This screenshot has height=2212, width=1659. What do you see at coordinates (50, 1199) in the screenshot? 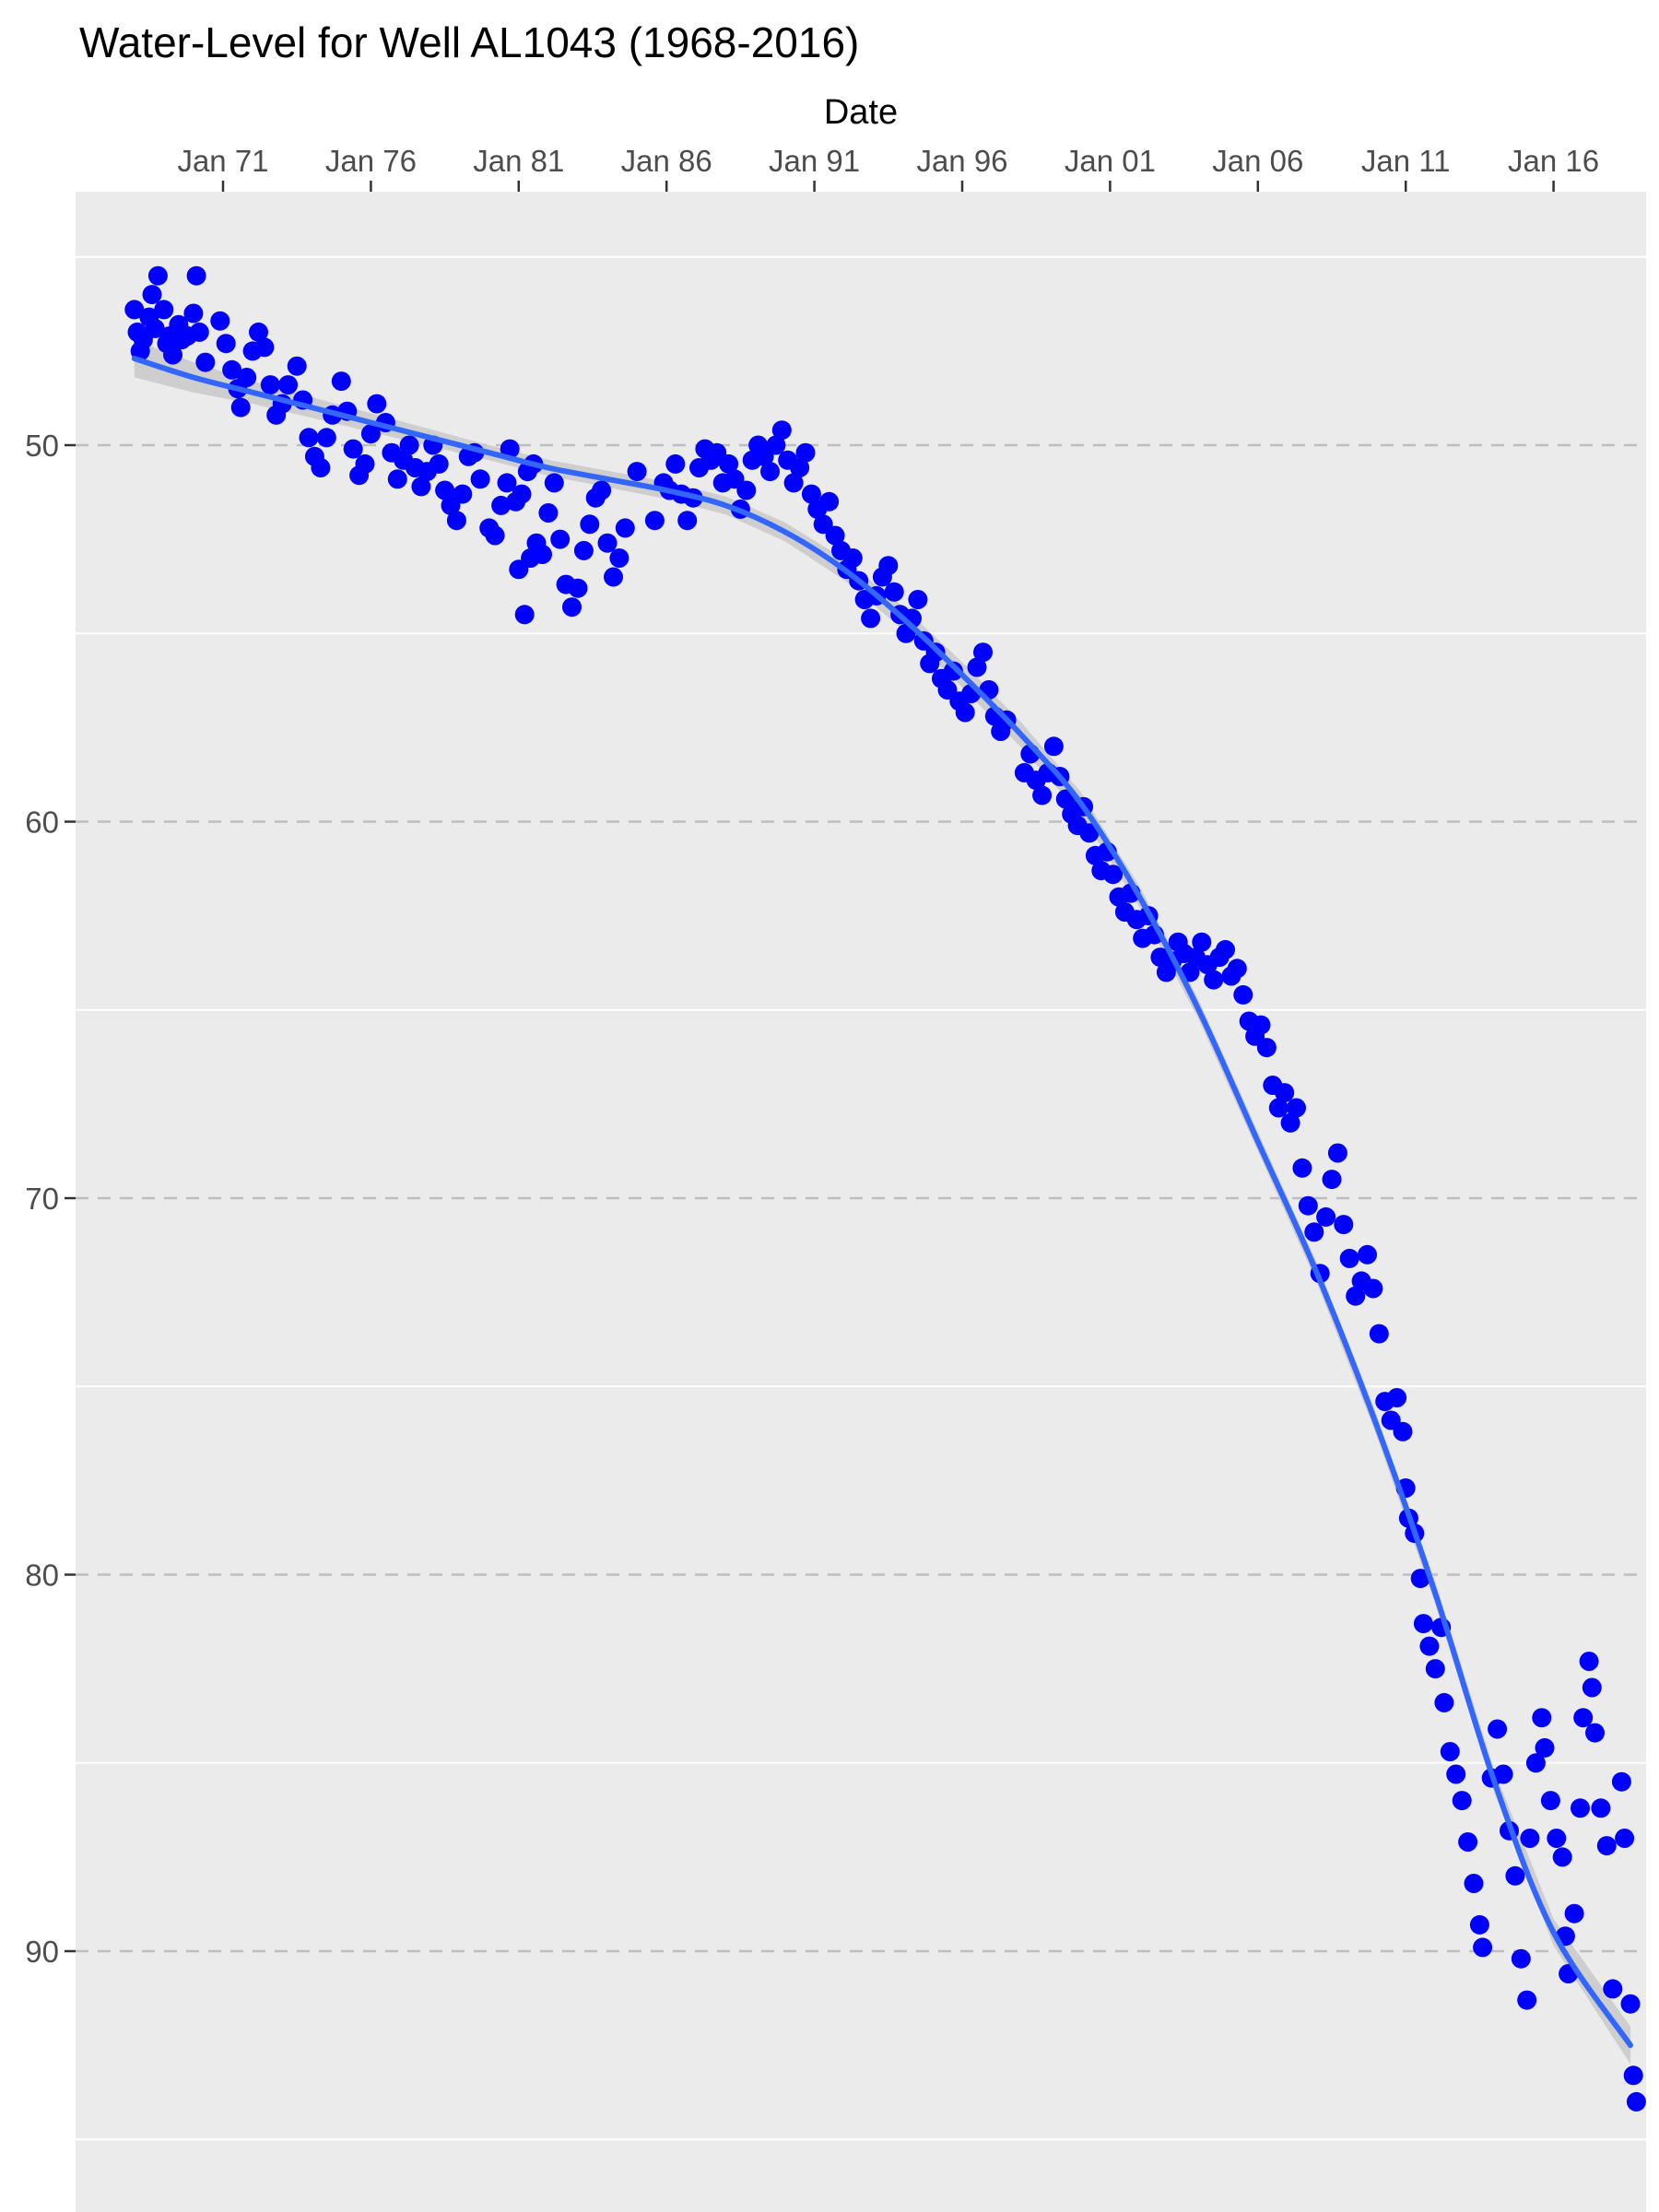
I see `y-axis: 50 60 70 80 90` at bounding box center [50, 1199].